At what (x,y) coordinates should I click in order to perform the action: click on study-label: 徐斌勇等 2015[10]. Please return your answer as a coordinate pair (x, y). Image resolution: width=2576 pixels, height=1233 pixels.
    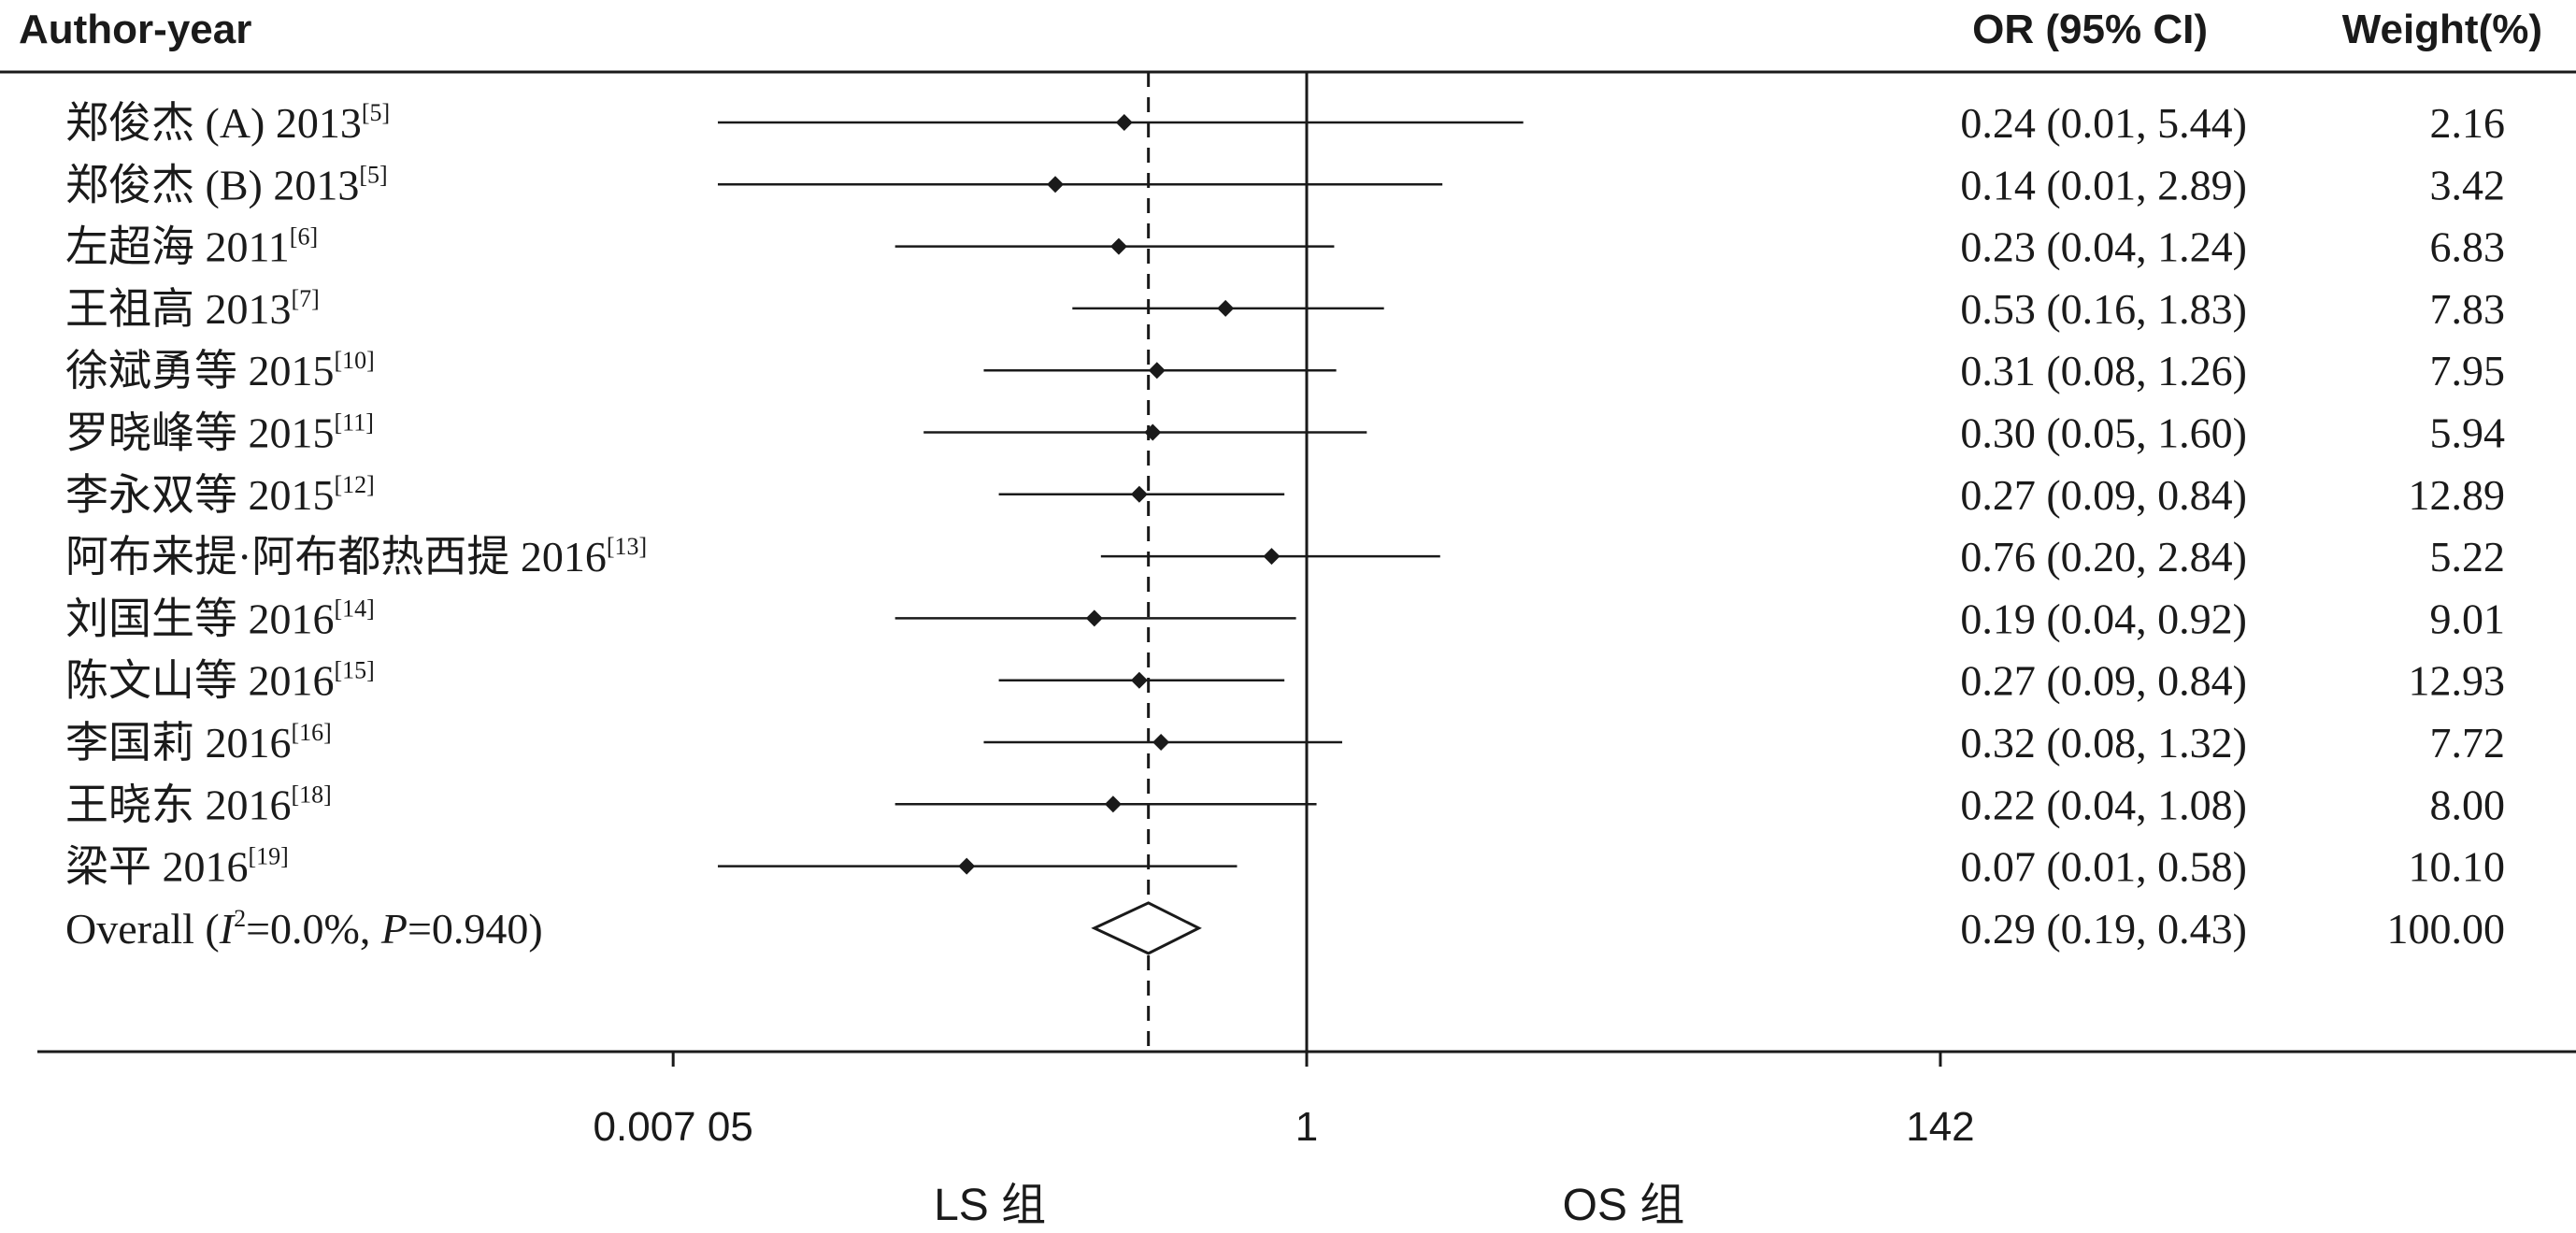
    Looking at the image, I should click on (220, 370).